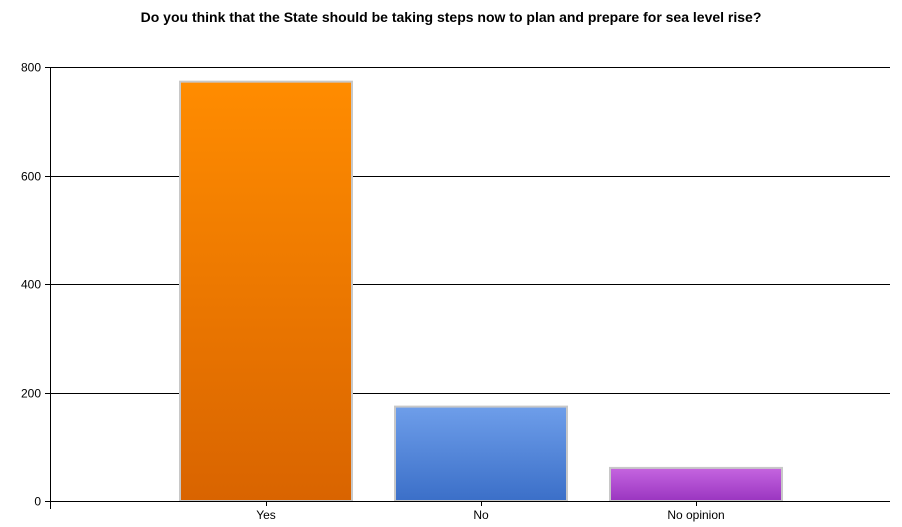 This screenshot has width=902, height=527. What do you see at coordinates (481, 515) in the screenshot?
I see `x-tick-label-no: No` at bounding box center [481, 515].